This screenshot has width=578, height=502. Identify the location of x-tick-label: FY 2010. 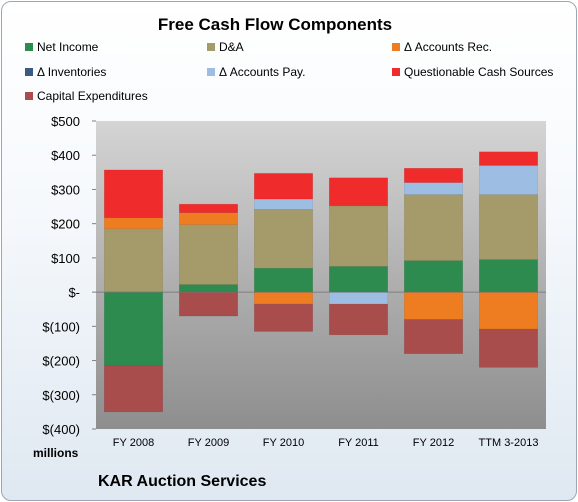
(283, 443).